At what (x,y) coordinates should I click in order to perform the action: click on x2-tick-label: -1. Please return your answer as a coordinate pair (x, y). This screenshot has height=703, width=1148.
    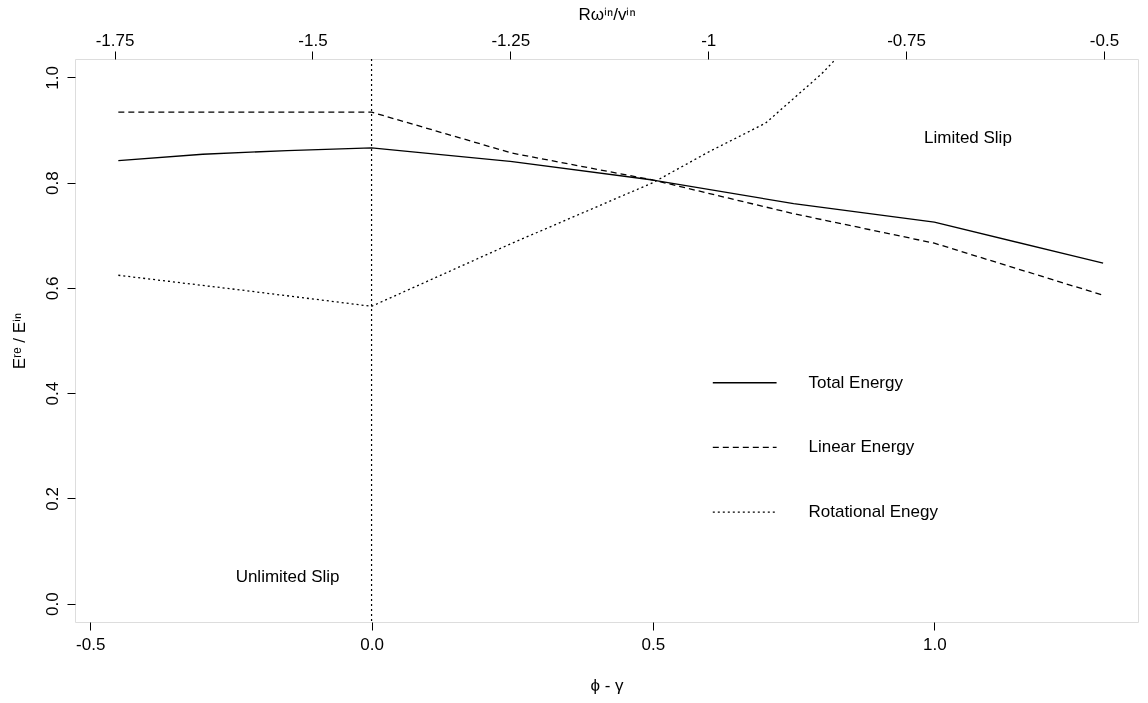
    Looking at the image, I should click on (709, 40).